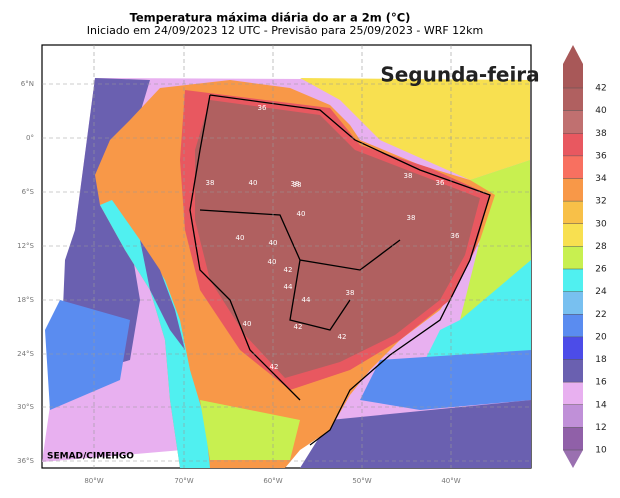  Describe the element at coordinates (90, 457) in the screenshot. I see `credit: SEMAD/CIMEHGO` at that location.